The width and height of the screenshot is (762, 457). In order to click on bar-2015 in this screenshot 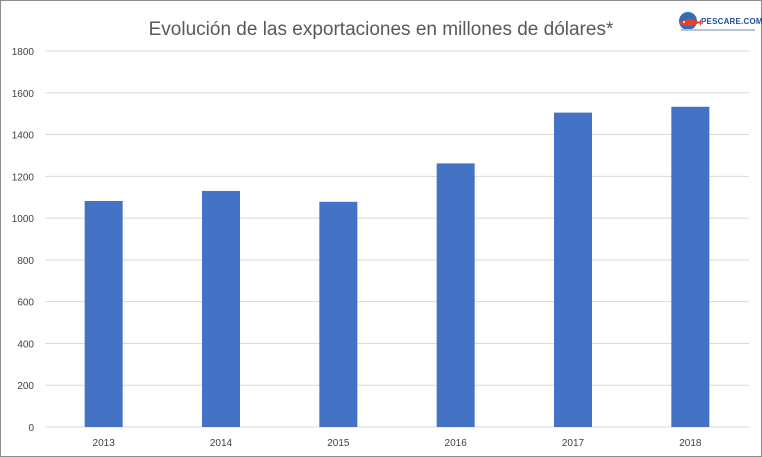, I will do `click(338, 314)`.